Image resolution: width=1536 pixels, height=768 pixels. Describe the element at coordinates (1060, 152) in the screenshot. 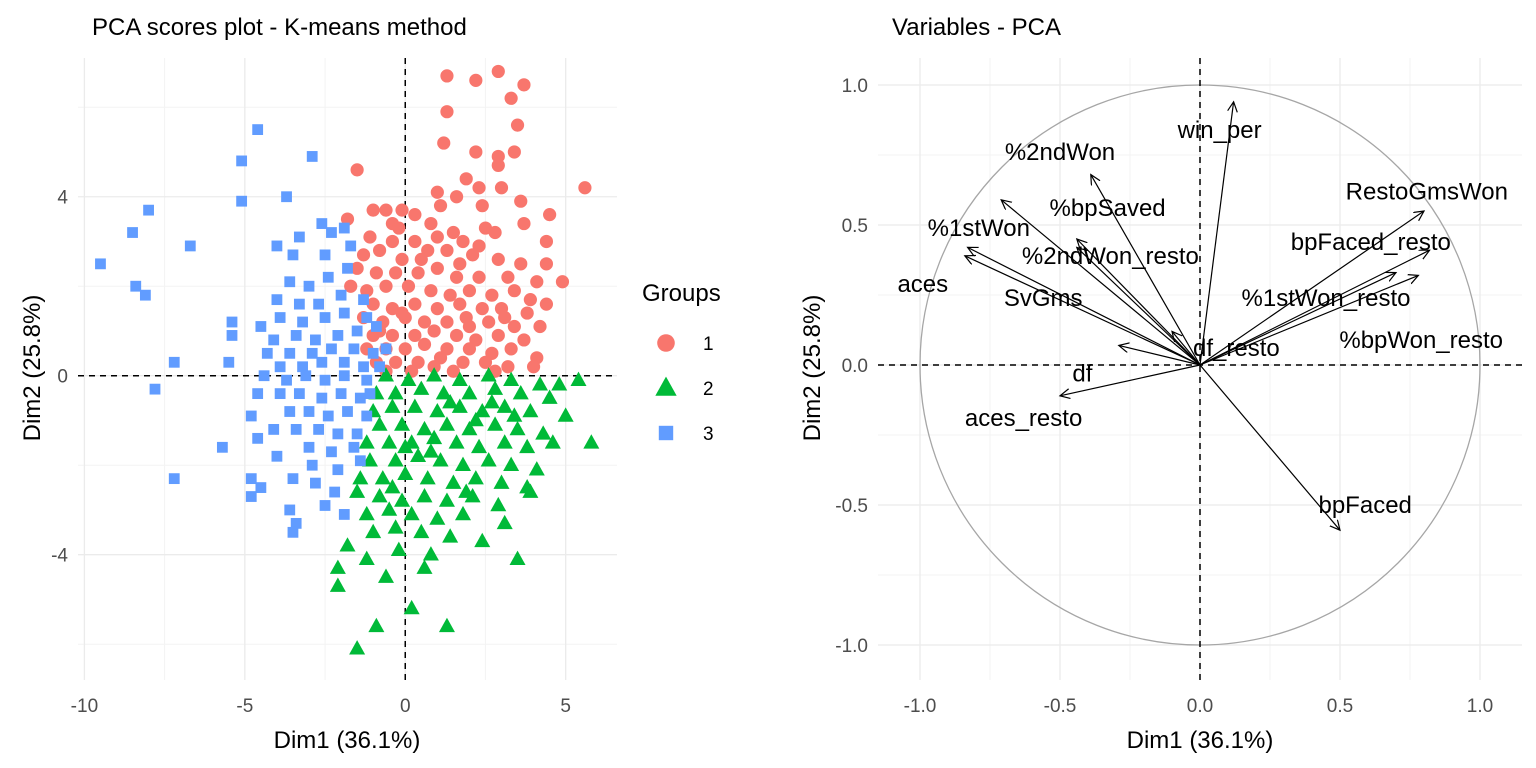

I see `variable-label: %2ndWon` at that location.